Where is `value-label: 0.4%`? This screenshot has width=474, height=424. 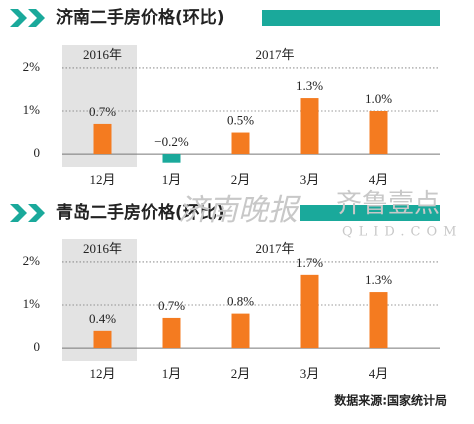 value-label: 0.4% is located at coordinates (102, 318).